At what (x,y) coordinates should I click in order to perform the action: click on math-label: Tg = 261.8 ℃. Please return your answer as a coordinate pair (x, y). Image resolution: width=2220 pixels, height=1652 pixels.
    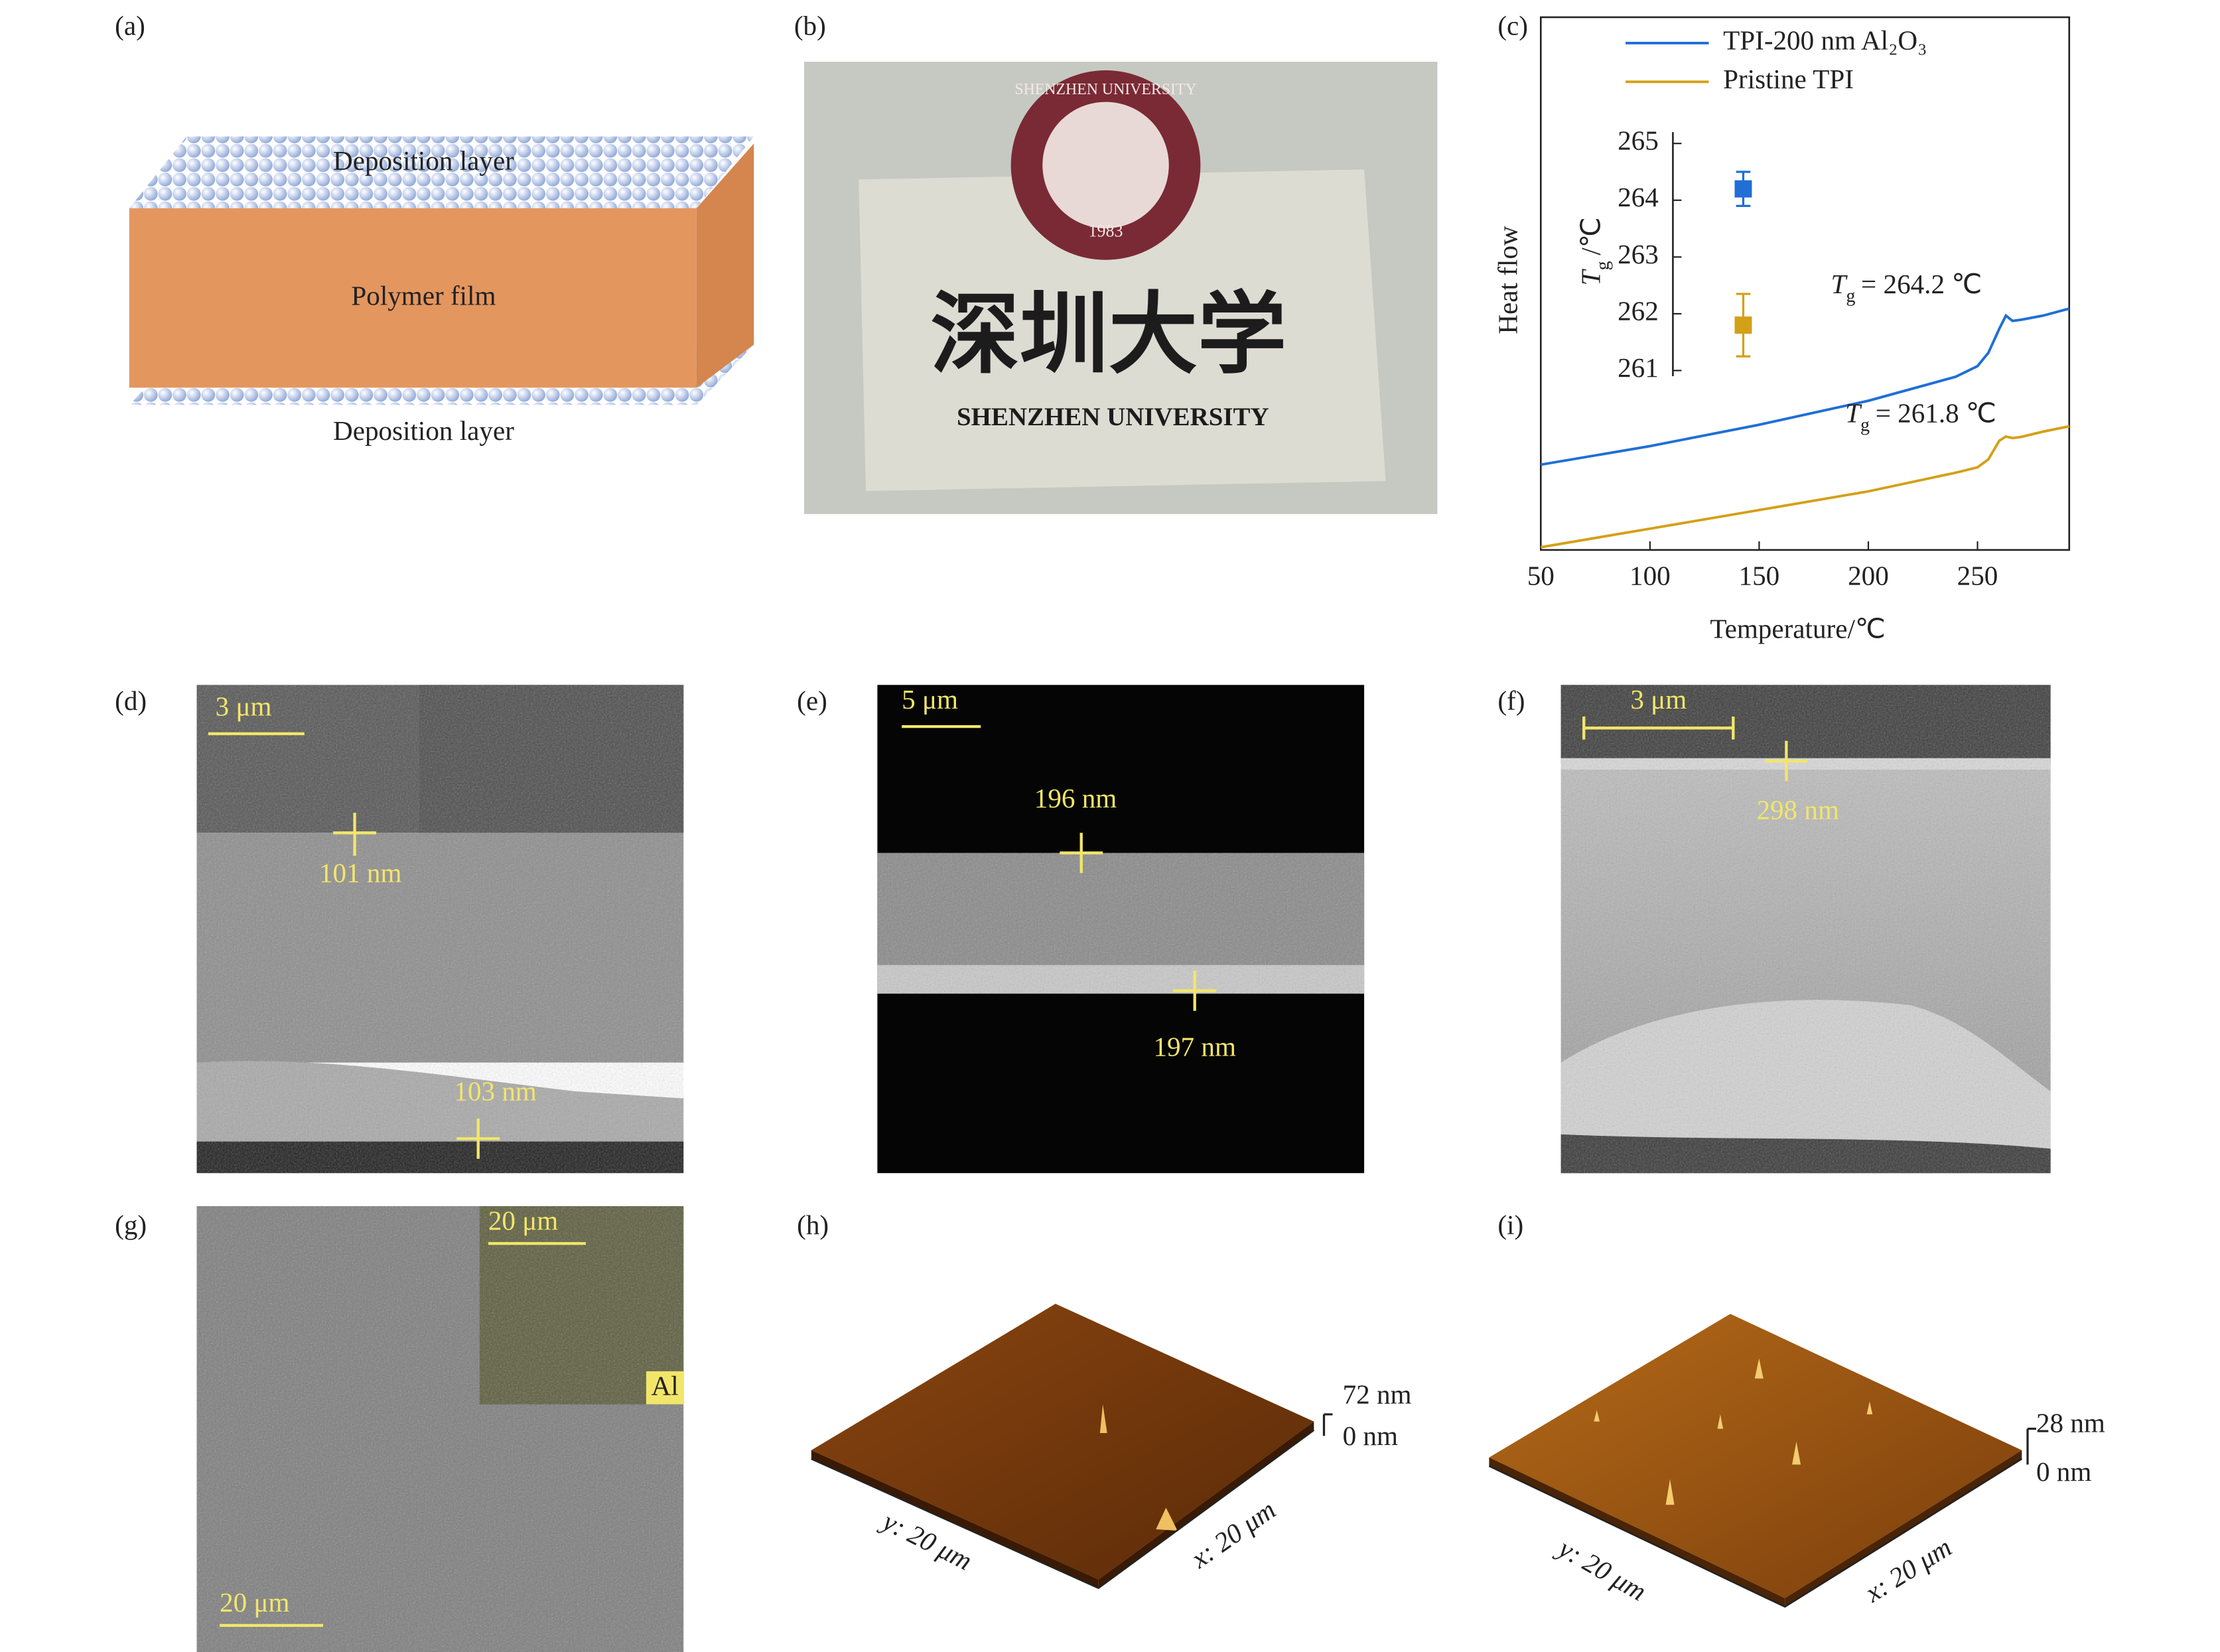
    Looking at the image, I should click on (1920, 417).